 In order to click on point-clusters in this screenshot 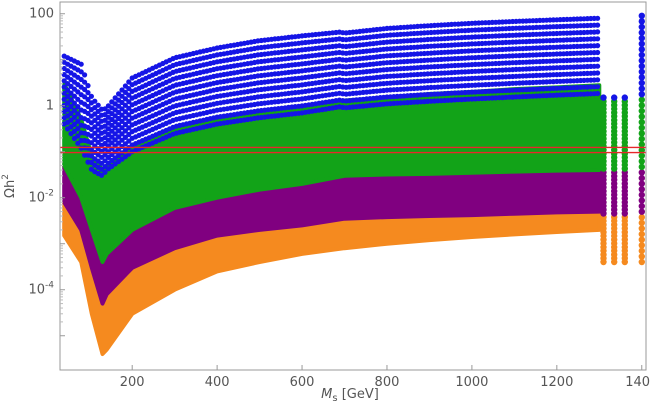, I will do `click(622, 139)`.